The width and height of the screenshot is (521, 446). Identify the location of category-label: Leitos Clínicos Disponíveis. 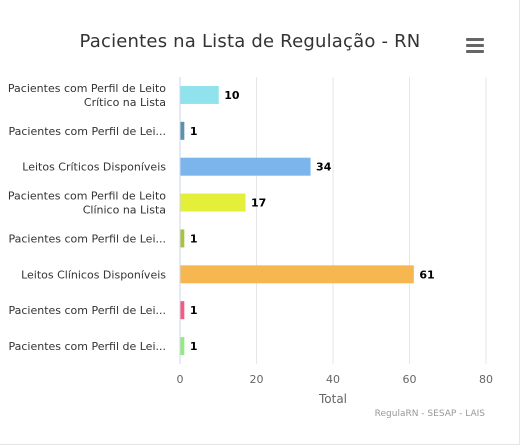
(93, 274).